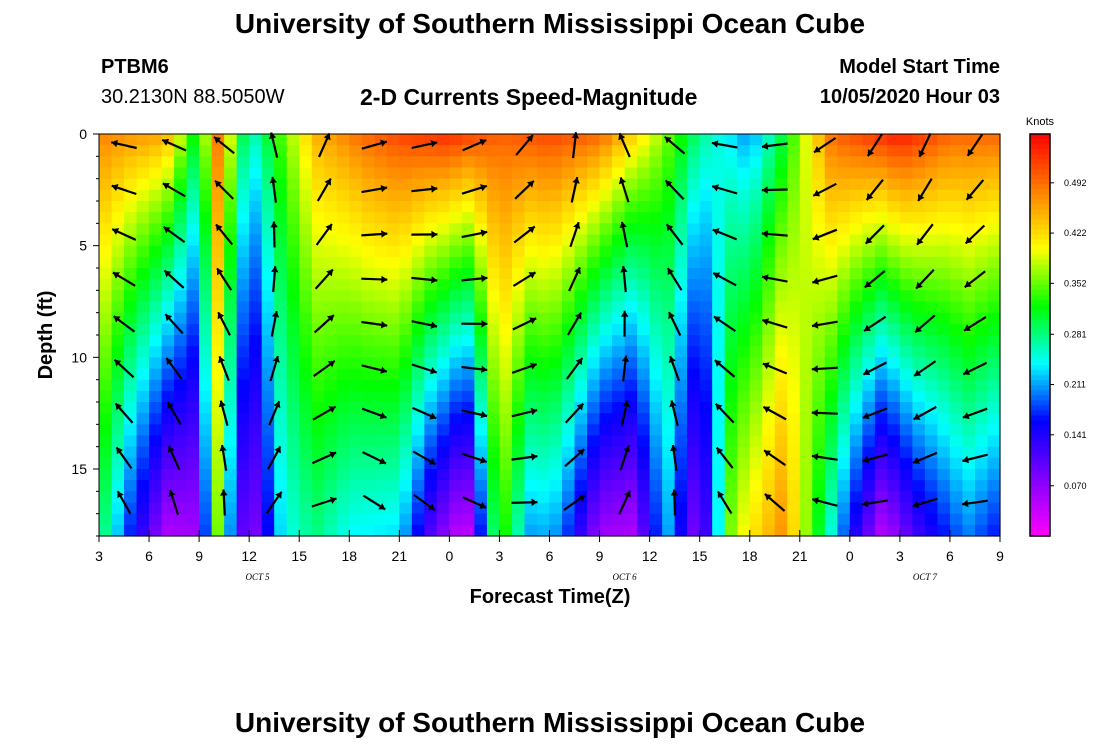 Image resolution: width=1100 pixels, height=750 pixels. I want to click on colorbar-cell, so click(1040, 423).